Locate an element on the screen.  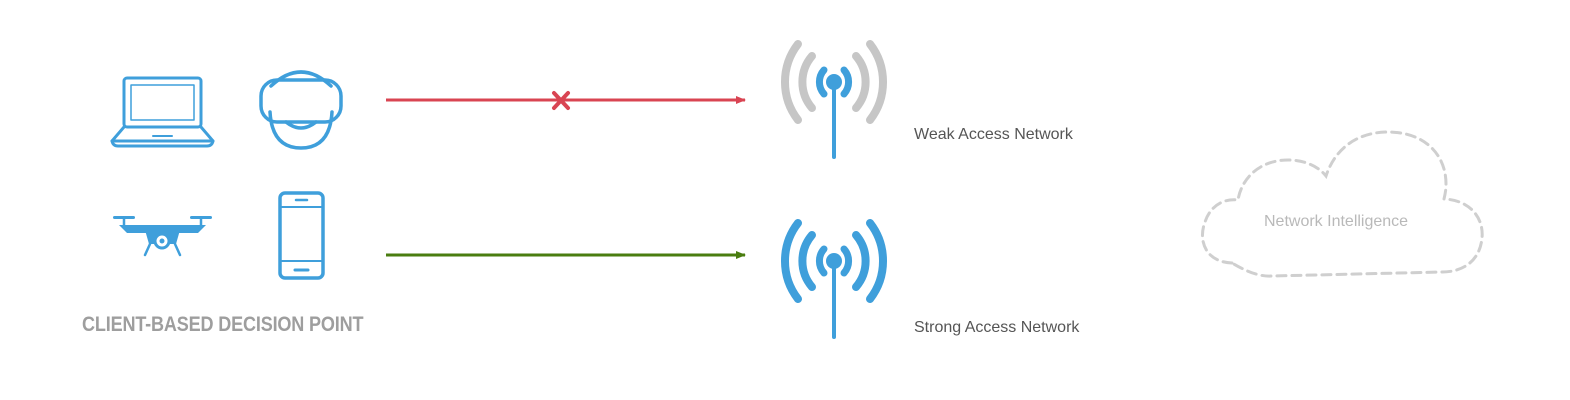
client-decision-point-title: CLIENT-BASED DECISION POINT is located at coordinates (223, 324).